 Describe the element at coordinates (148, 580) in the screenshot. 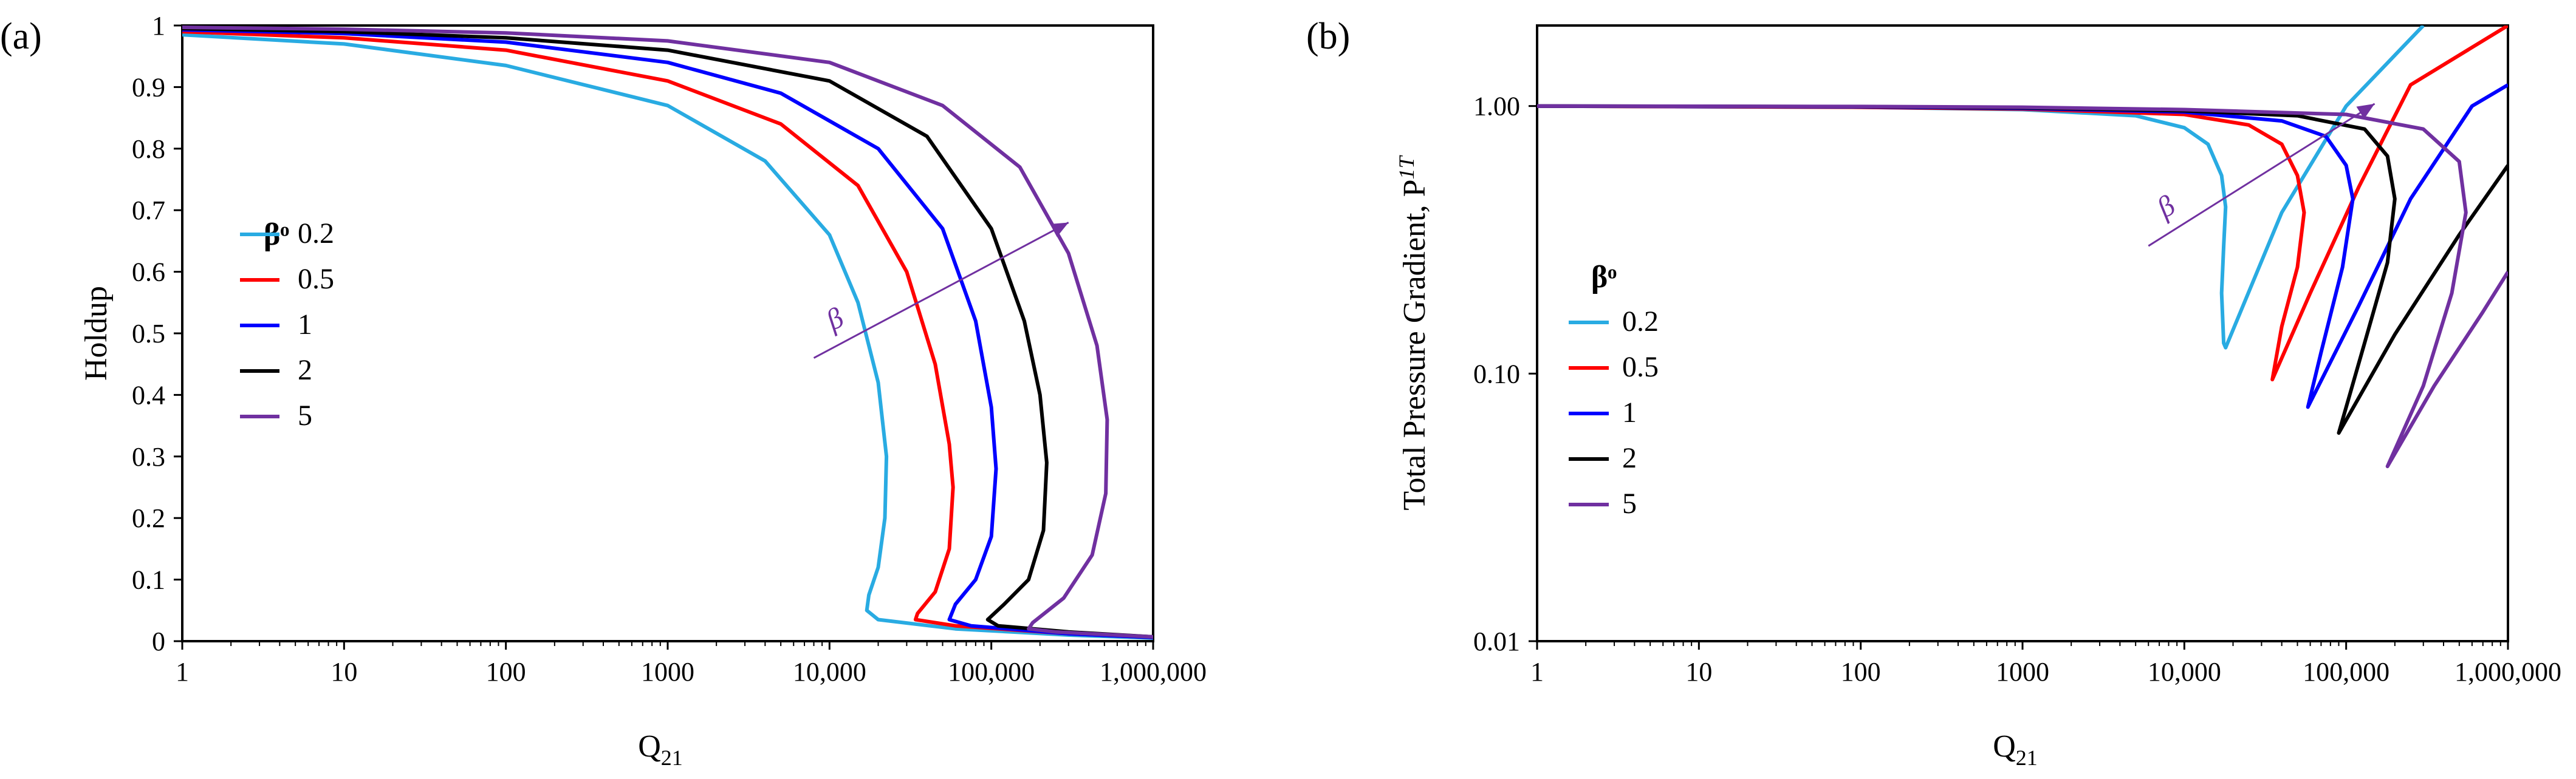

I see `y-tick-label: 0.1` at that location.